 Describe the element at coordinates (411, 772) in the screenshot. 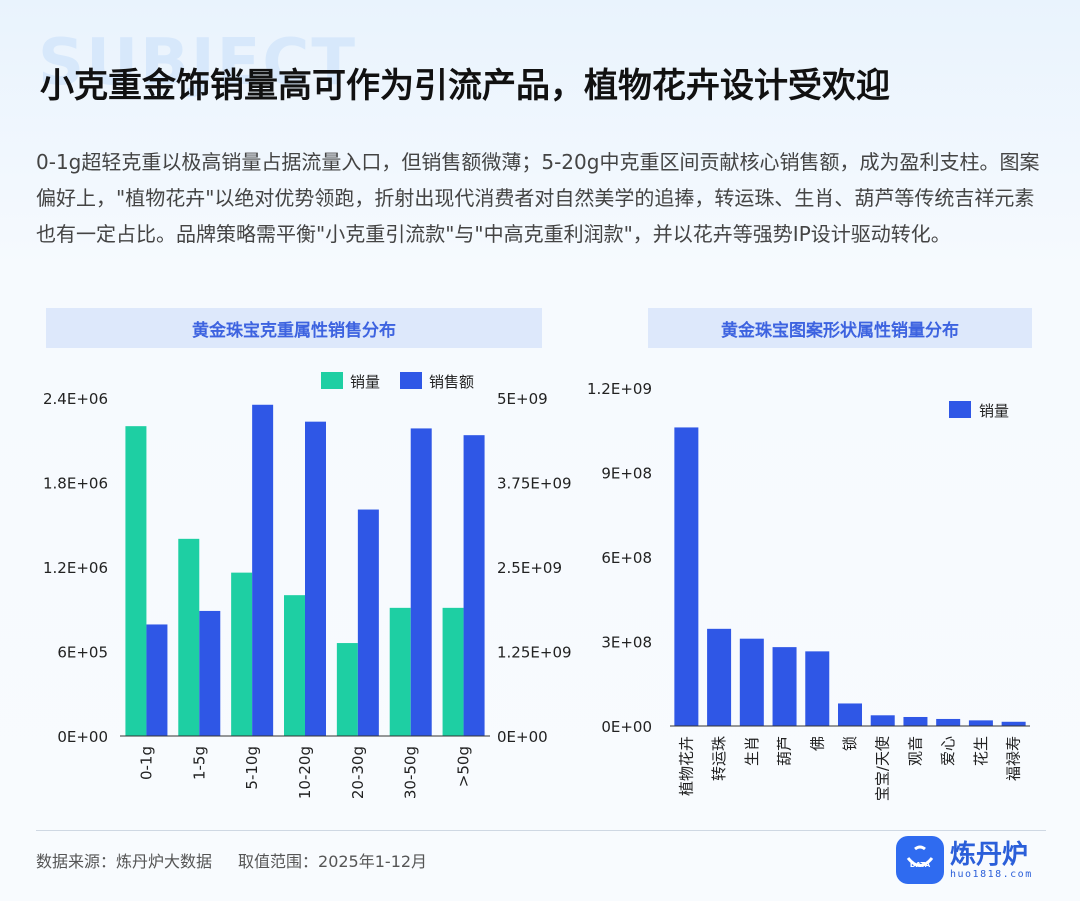

I see `x-category-label: 30-50g` at that location.